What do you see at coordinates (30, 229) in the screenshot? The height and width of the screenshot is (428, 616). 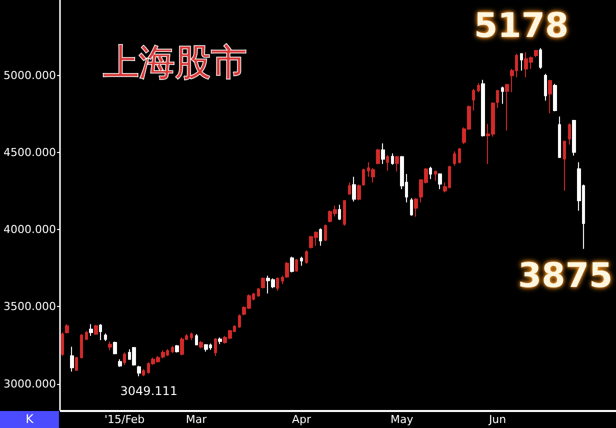 I see `y-tick-label: 4000.000` at bounding box center [30, 229].